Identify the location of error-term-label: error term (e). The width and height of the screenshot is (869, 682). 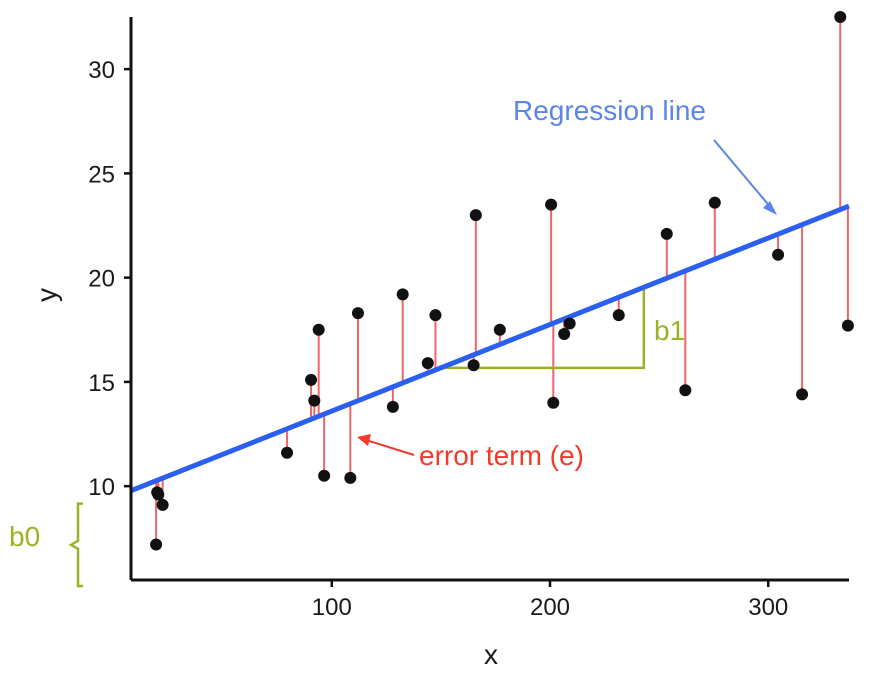
(501, 455).